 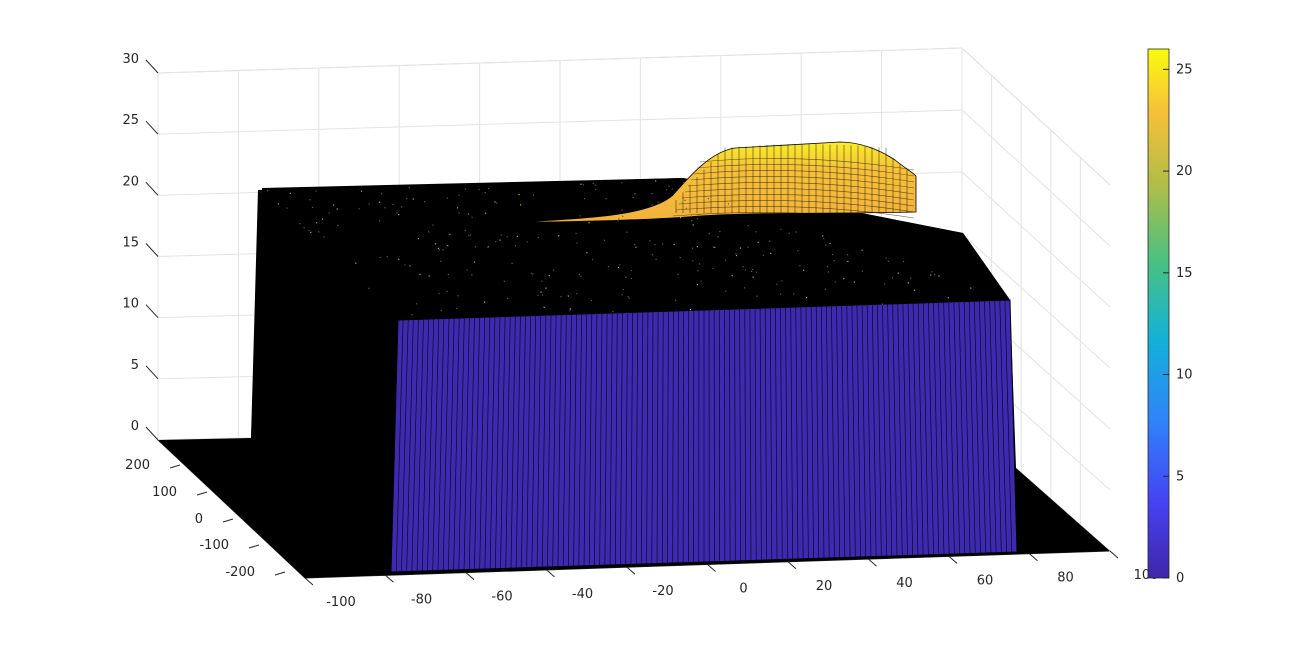 I want to click on y-tick-mark, so click(x=280, y=573).